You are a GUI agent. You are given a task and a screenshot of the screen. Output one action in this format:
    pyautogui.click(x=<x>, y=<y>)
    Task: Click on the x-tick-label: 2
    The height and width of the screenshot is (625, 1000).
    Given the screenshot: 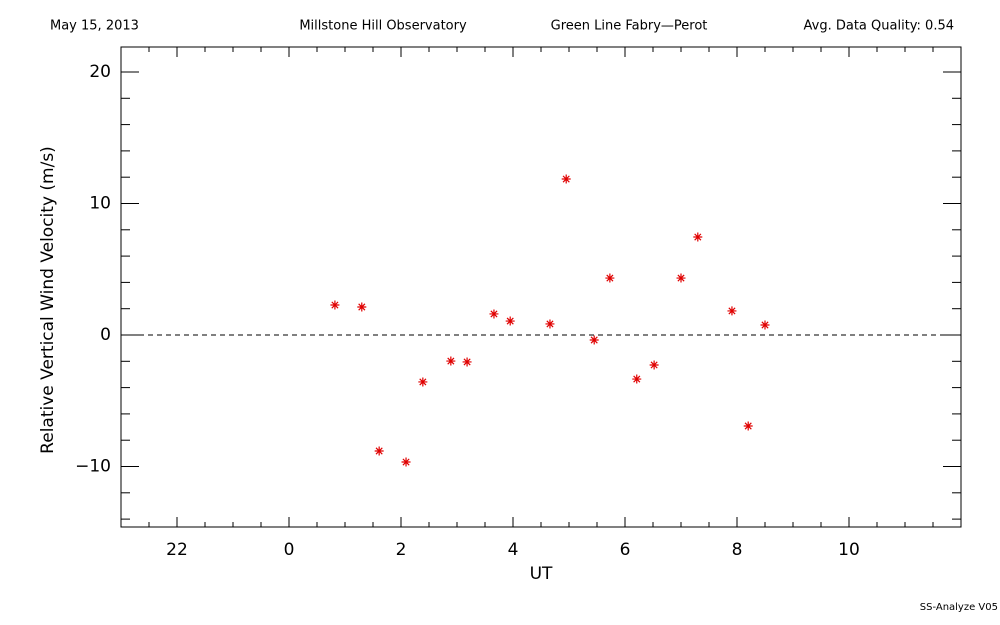 What is the action you would take?
    pyautogui.click(x=401, y=550)
    